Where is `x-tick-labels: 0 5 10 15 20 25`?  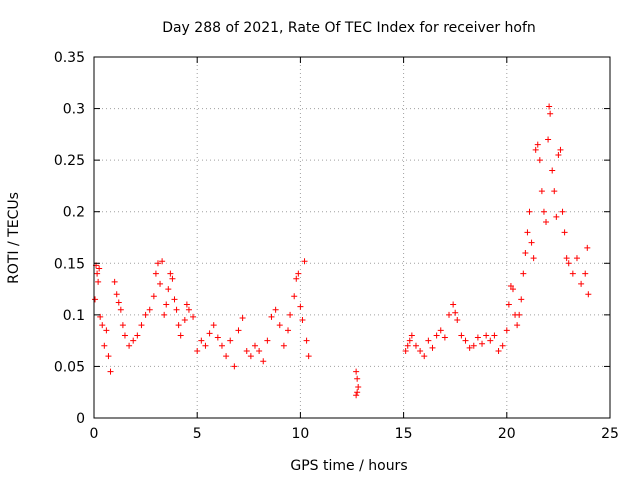 x-tick-labels: 0 5 10 15 20 25 is located at coordinates (354, 434).